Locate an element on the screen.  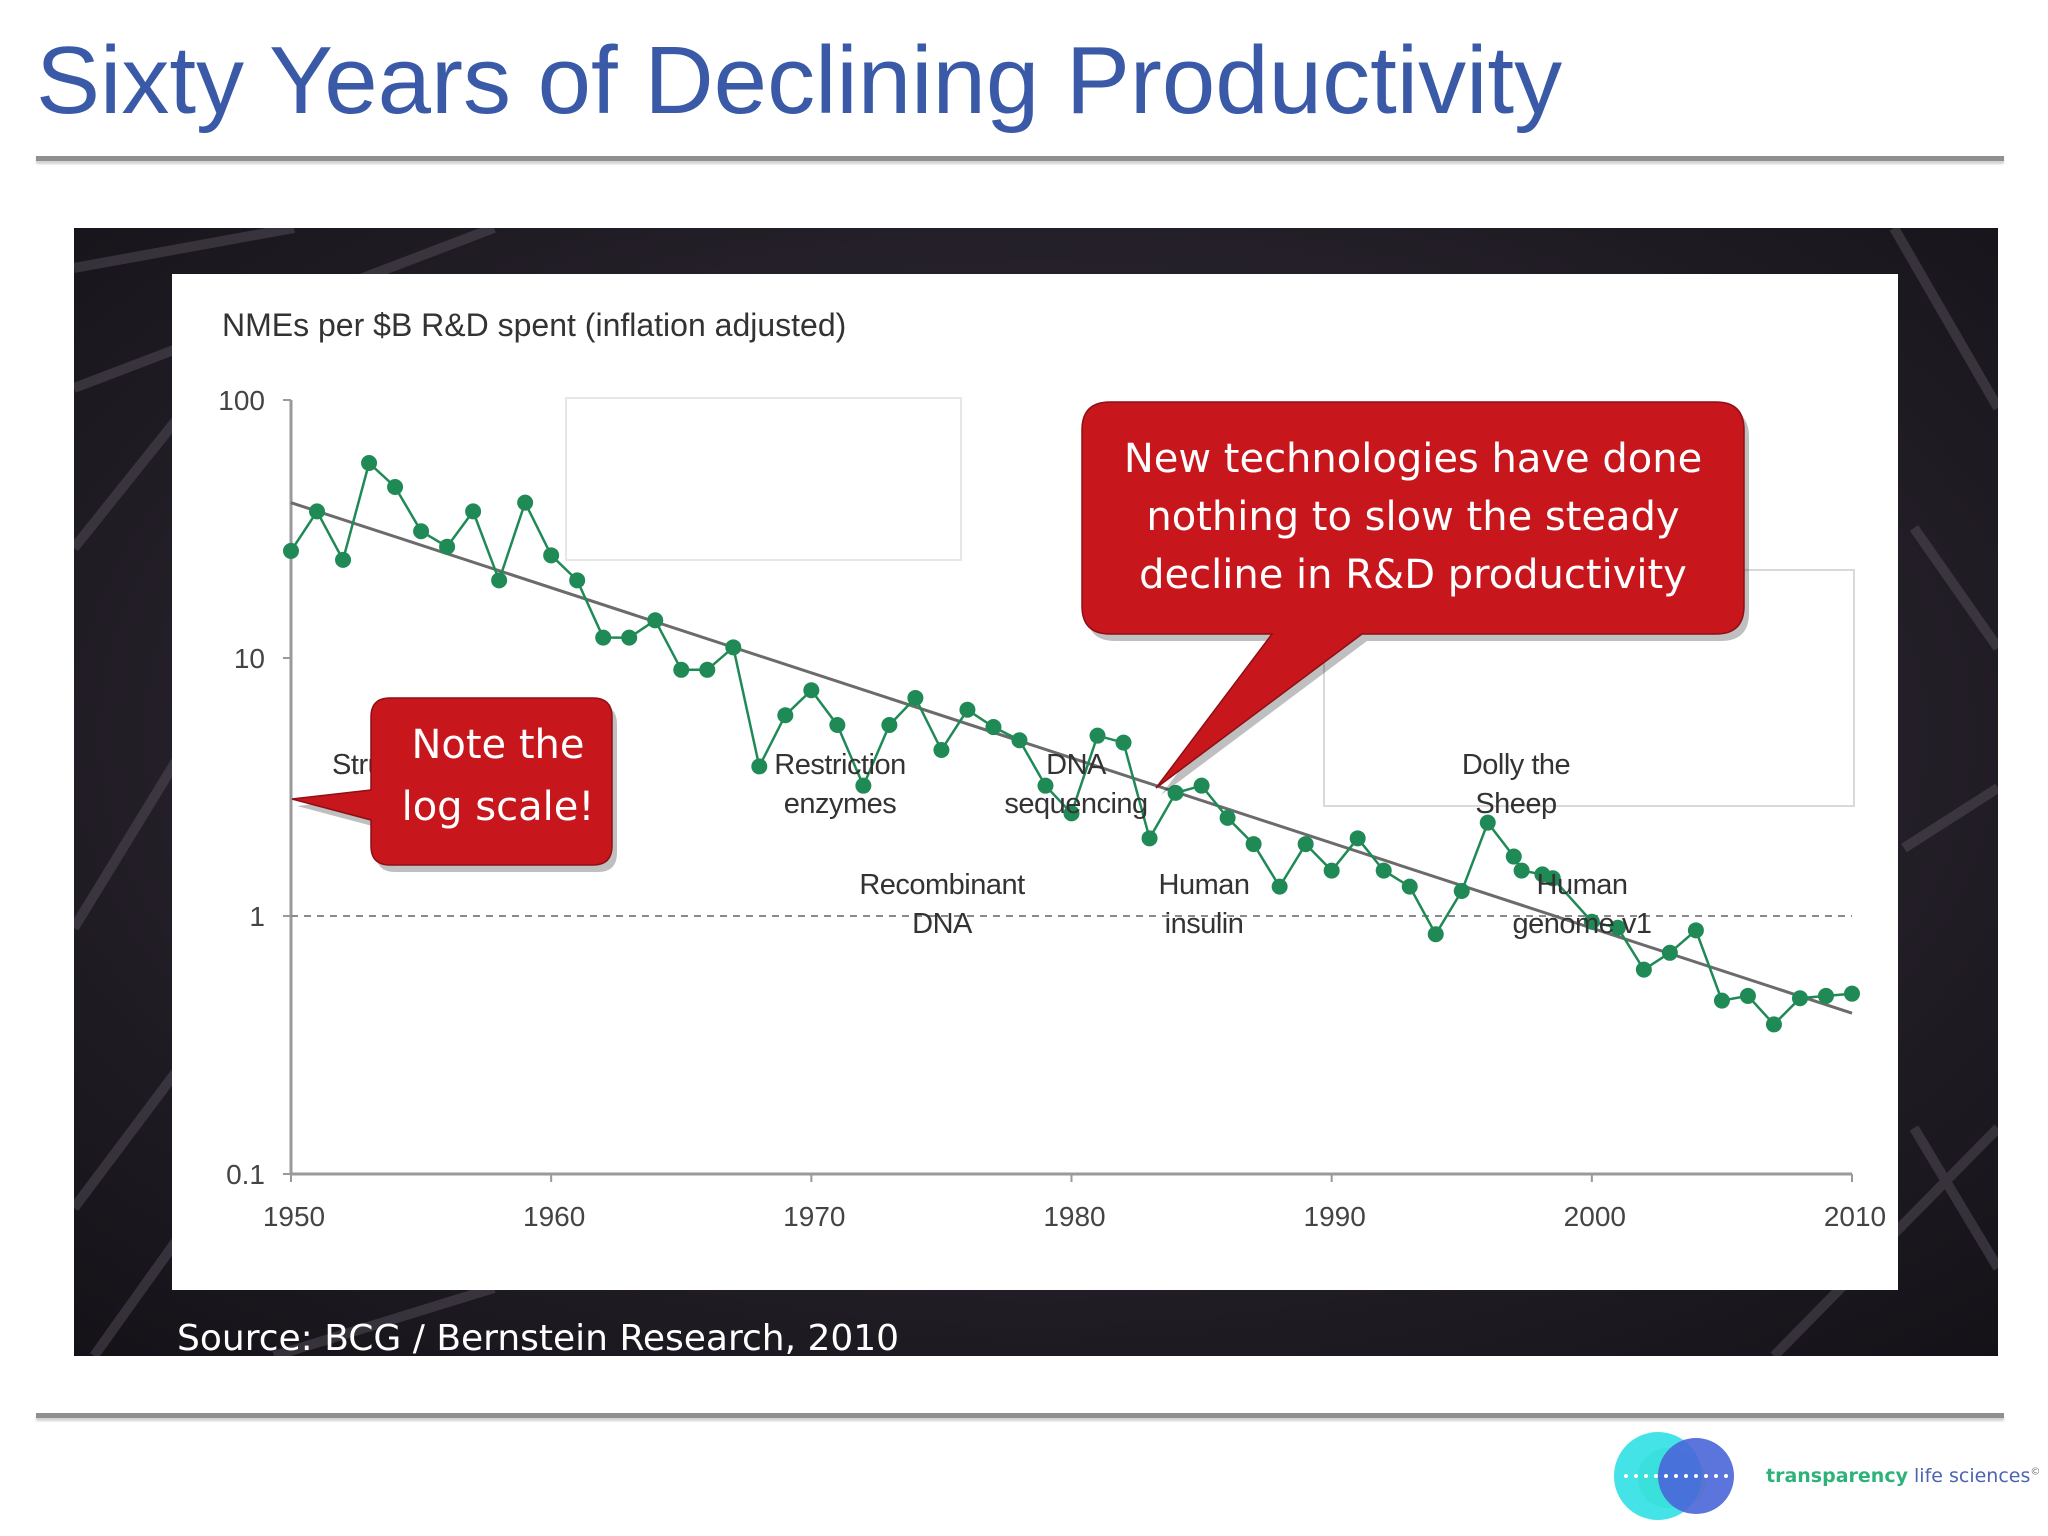
milestone-annotation: Restriction enzymes is located at coordinates (840, 784).